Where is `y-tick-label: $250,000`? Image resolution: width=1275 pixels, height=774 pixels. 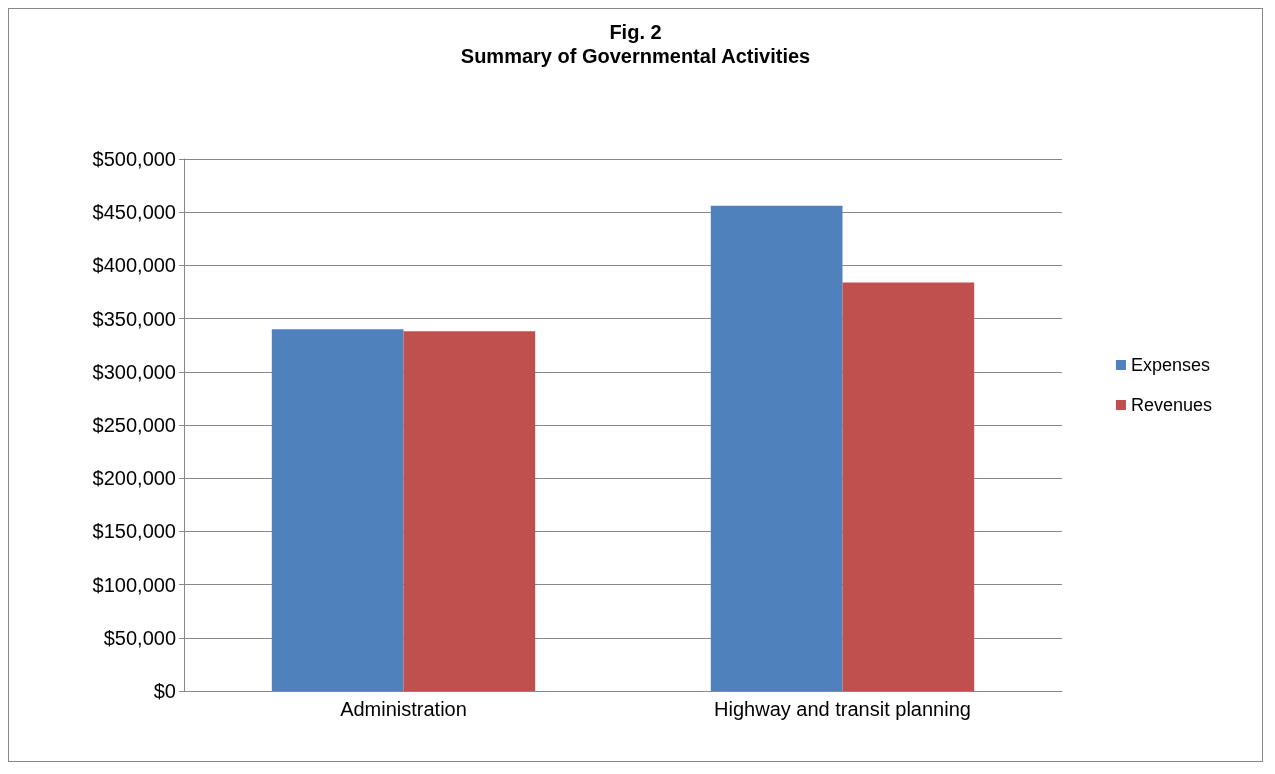
y-tick-label: $250,000 is located at coordinates (134, 425).